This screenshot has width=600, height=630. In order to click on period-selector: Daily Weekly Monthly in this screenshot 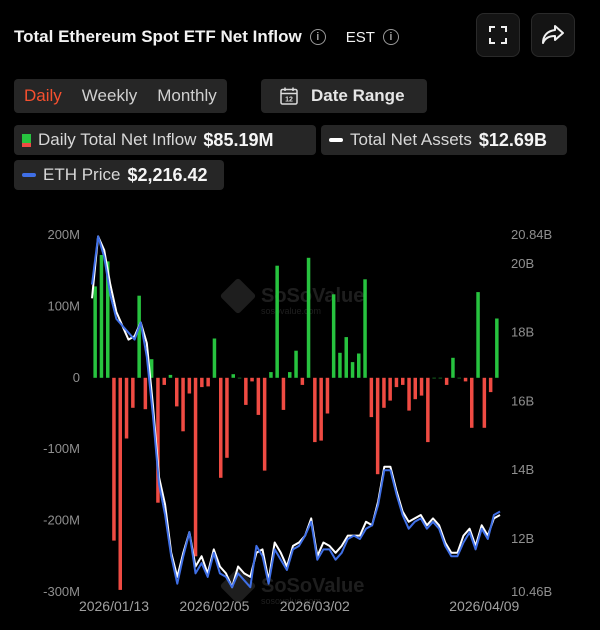, I will do `click(120, 96)`.